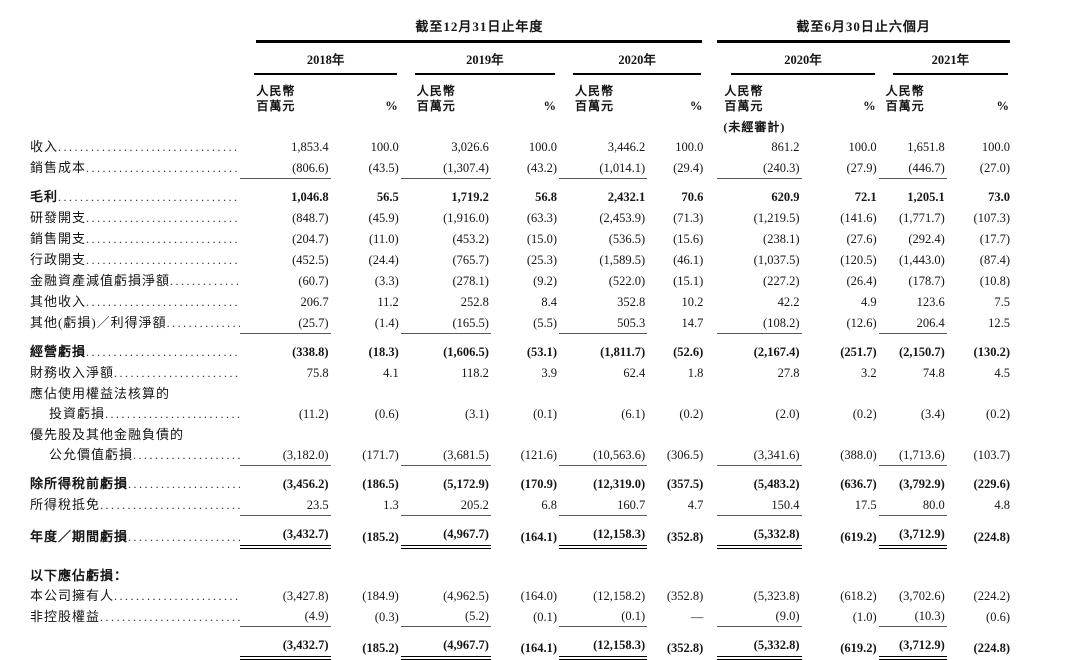 The width and height of the screenshot is (1080, 660). What do you see at coordinates (539, 455) in the screenshot?
I see `percent-cell: (121.6)` at bounding box center [539, 455].